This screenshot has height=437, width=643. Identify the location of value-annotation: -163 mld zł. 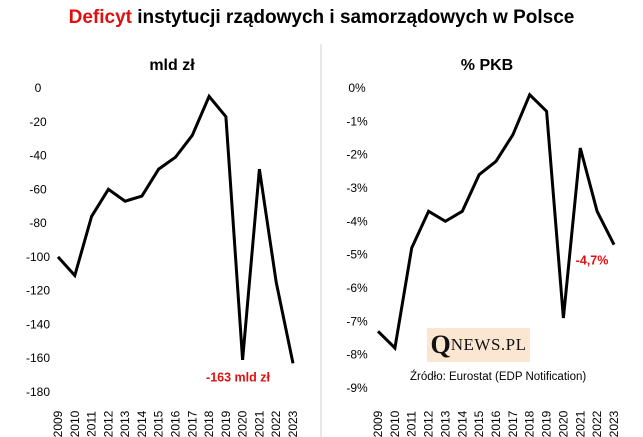
(238, 377).